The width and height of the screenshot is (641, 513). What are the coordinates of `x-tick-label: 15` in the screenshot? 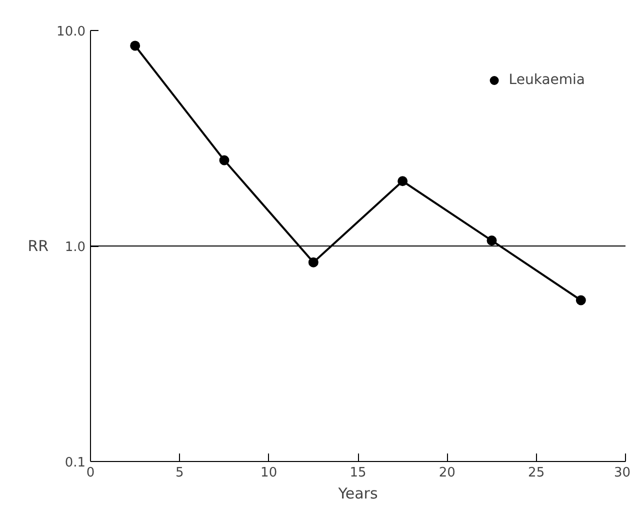 It's located at (358, 473).